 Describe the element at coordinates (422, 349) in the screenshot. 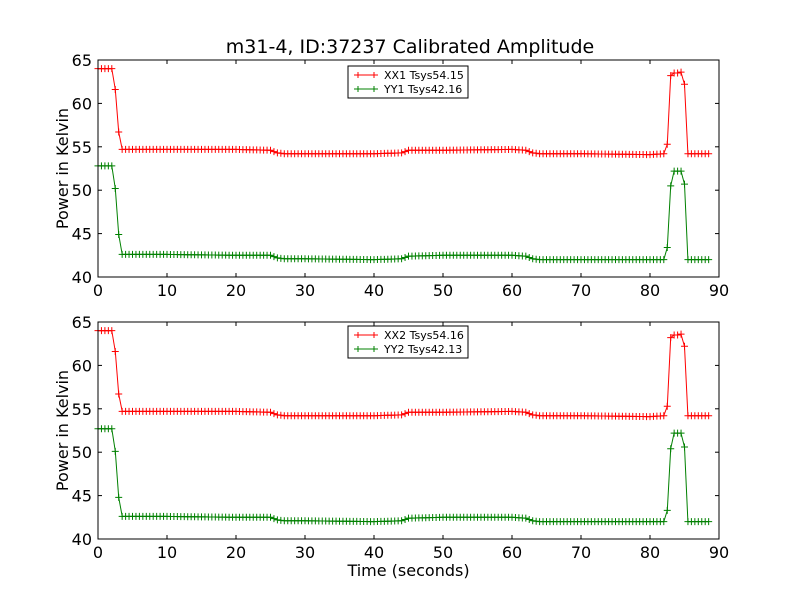

I see `legend-label: YY2 Tsys42.13` at that location.